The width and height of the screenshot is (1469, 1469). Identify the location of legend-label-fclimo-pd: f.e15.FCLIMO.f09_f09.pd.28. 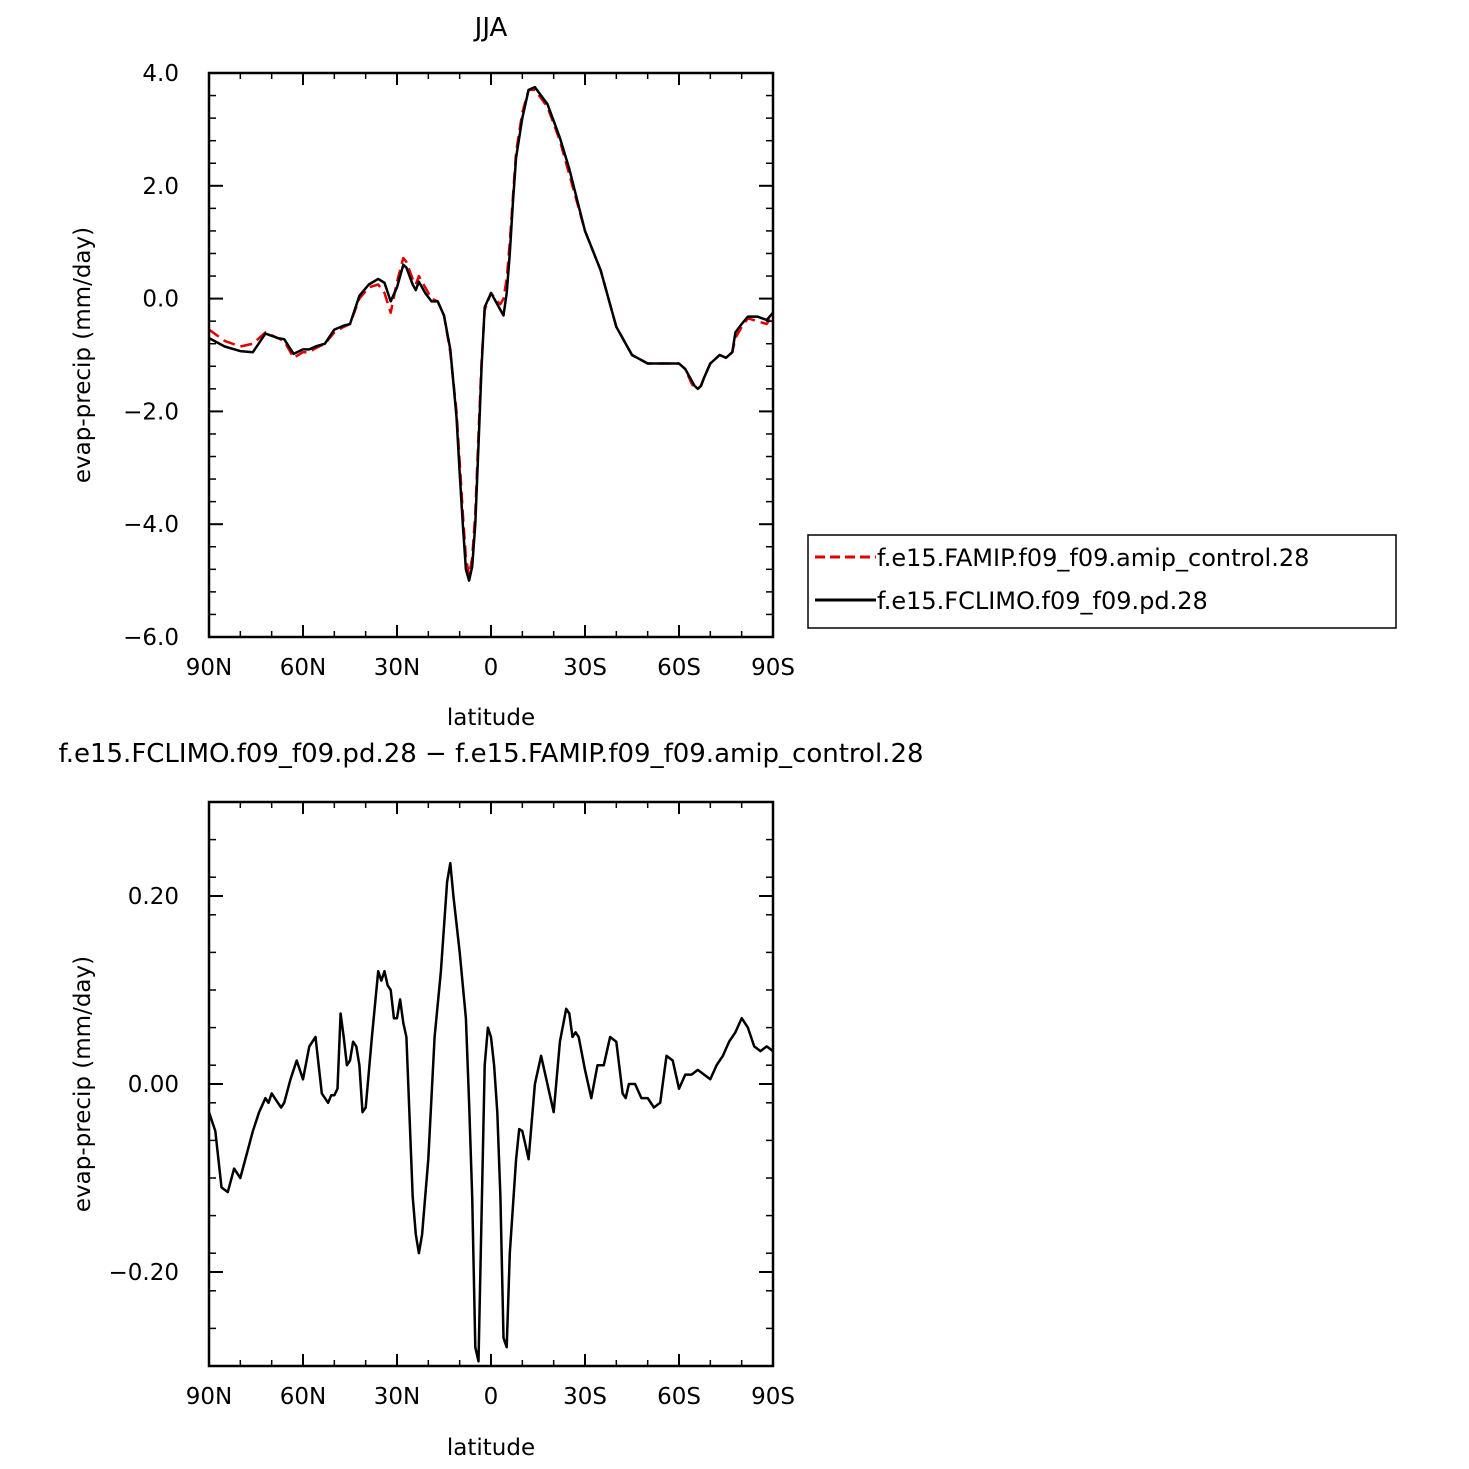
(1042, 601).